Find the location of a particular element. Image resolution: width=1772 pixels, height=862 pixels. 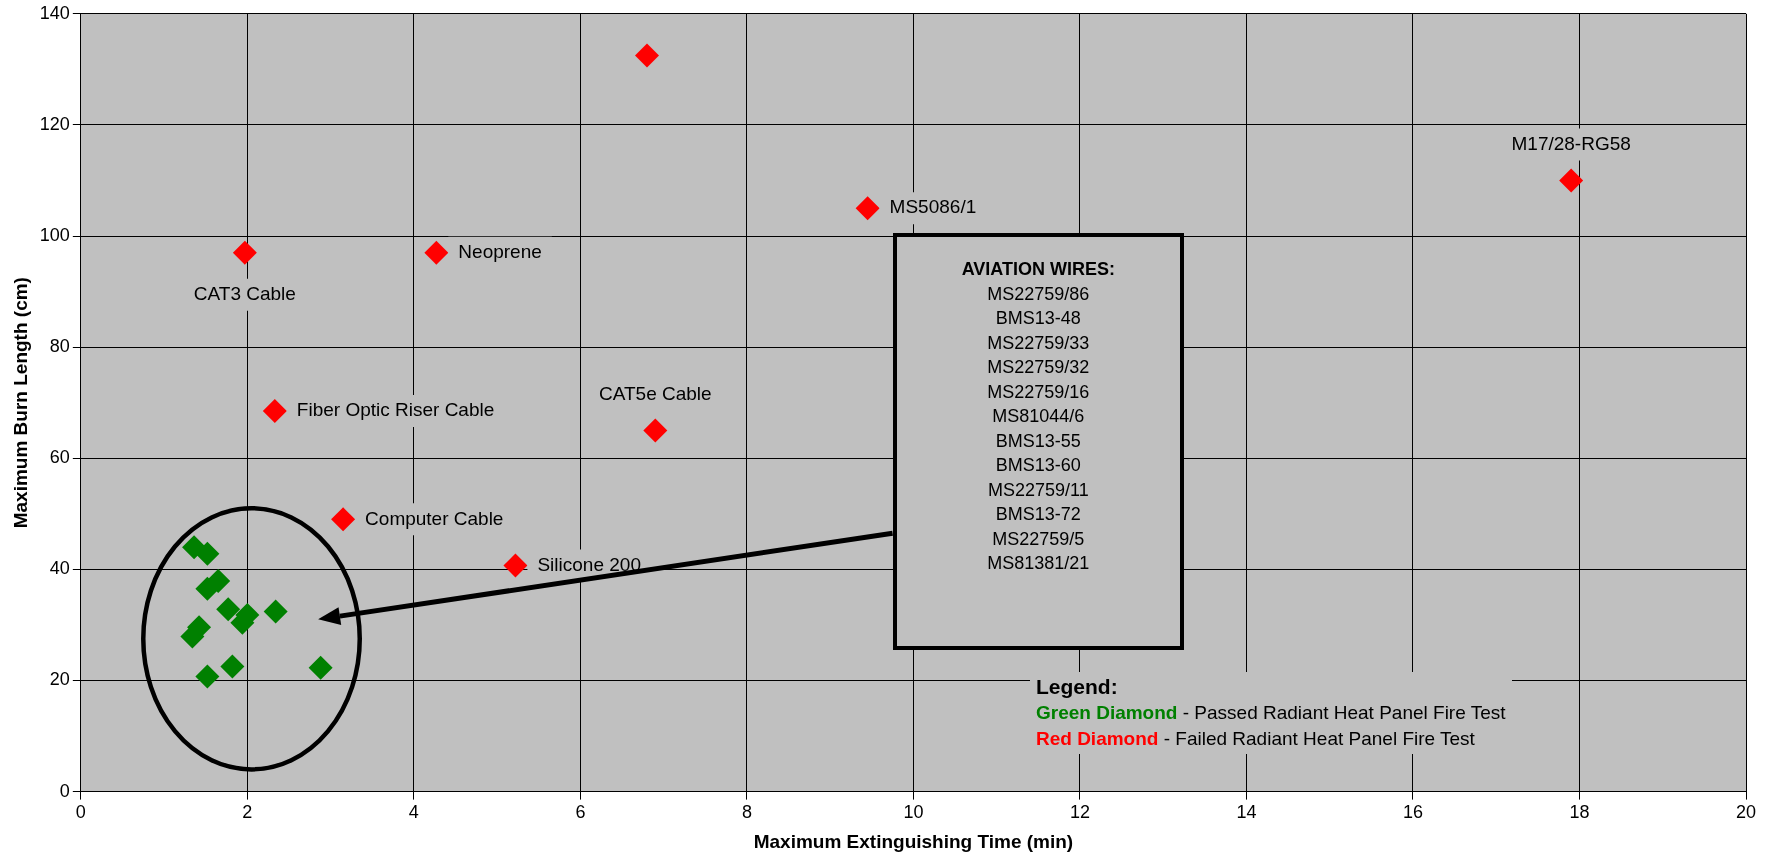

annotation: Fiber Optic Riser Cable is located at coordinates (395, 410).